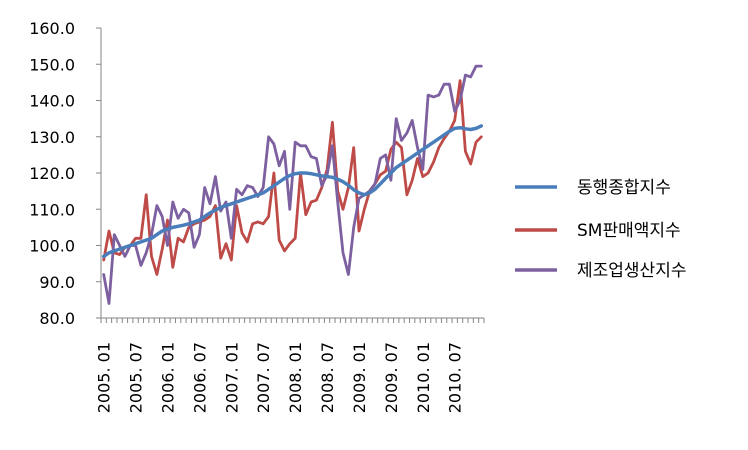 The width and height of the screenshot is (748, 450). What do you see at coordinates (52, 64) in the screenshot?
I see `y-tick-label: 150.0` at bounding box center [52, 64].